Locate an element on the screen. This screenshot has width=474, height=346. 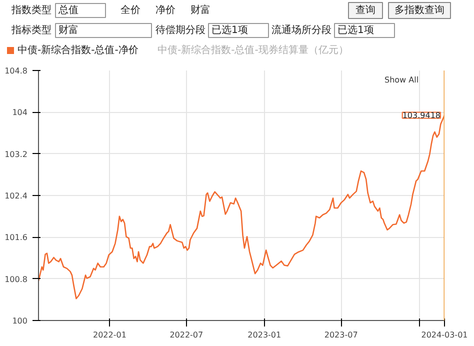
legend-label: 中债-新综合指数-总值-净价 is located at coordinates (78, 50).